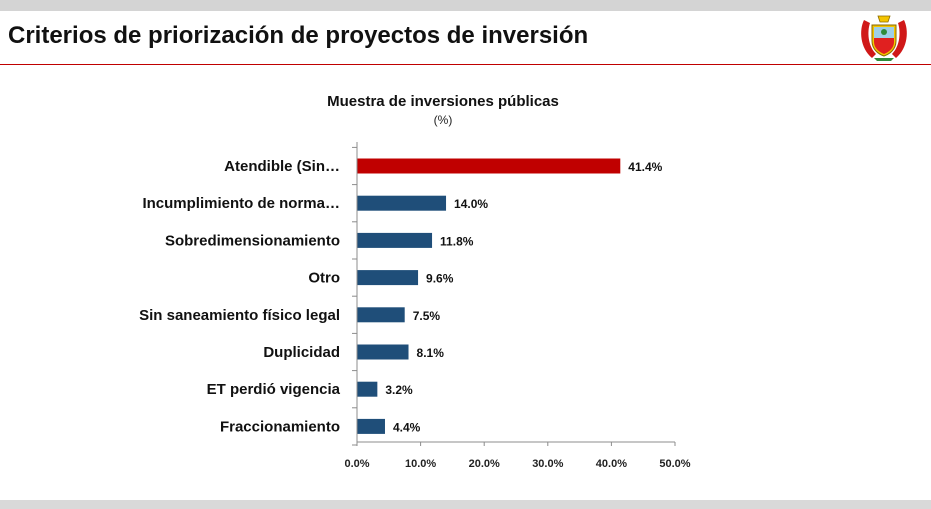  I want to click on chart-subtitle: (%), so click(443, 120).